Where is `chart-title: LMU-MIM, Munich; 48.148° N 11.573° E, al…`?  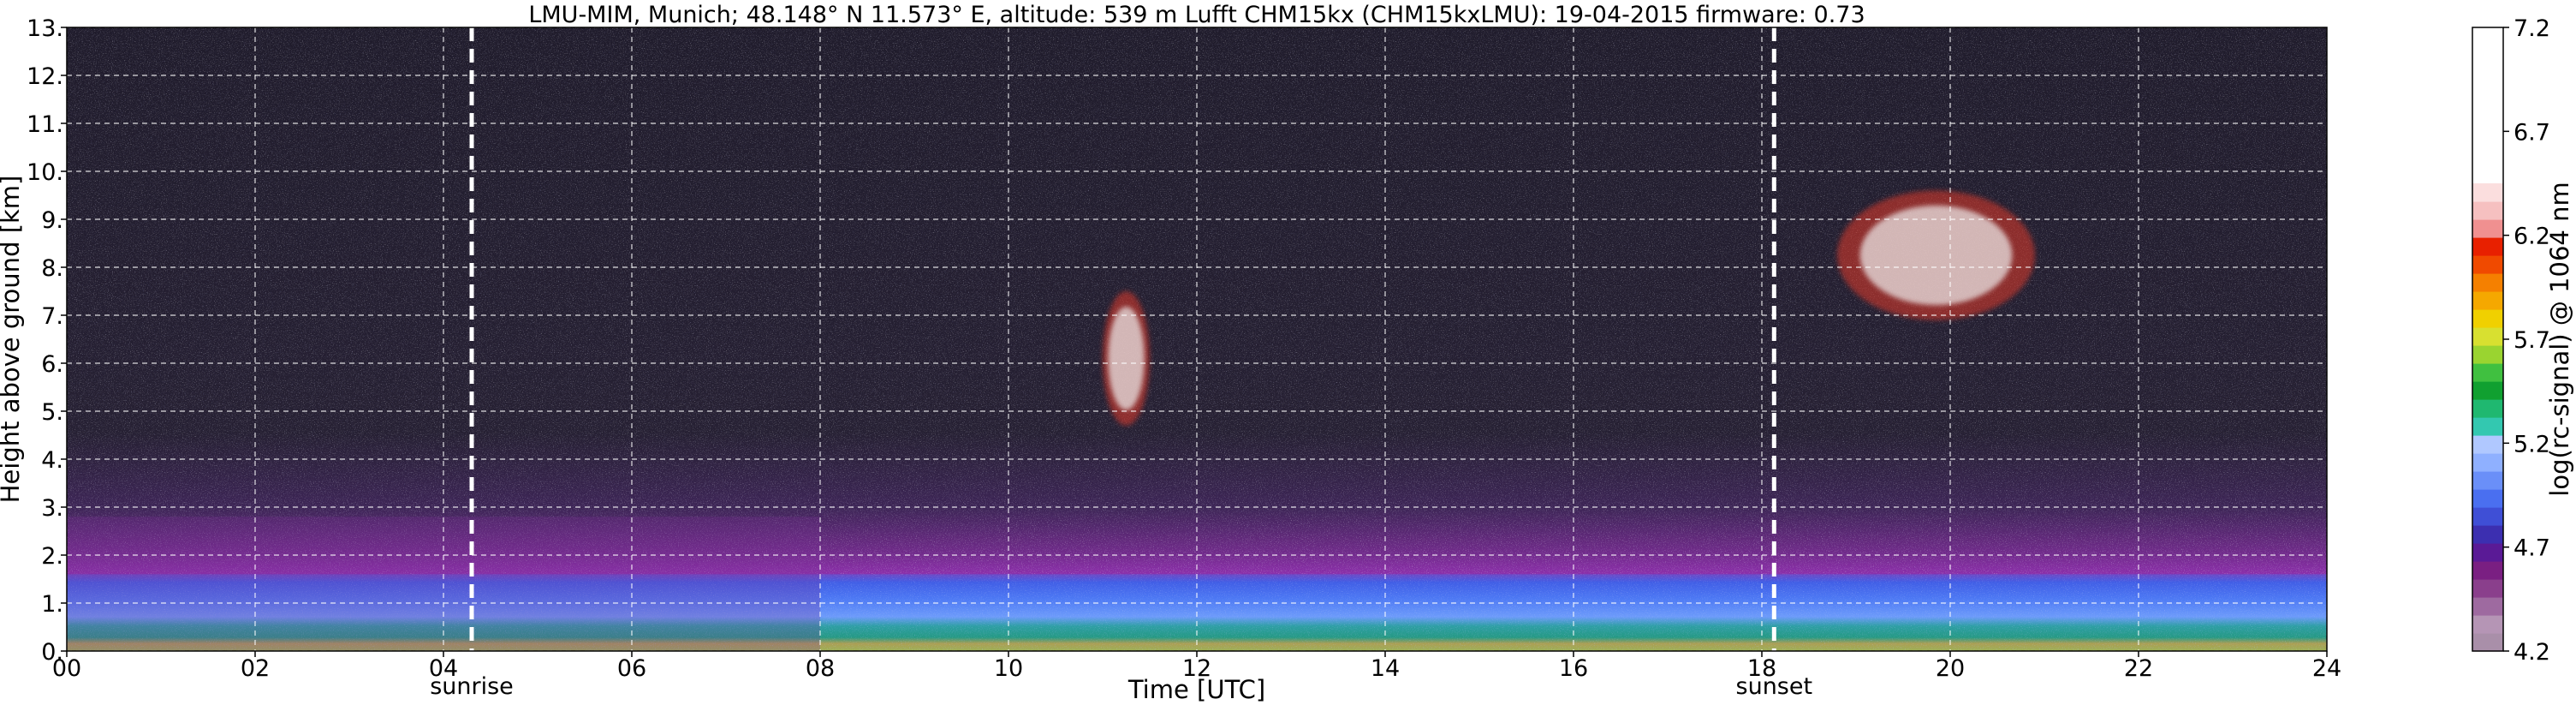
chart-title: LMU-MIM, Munich; 48.148° N 11.573° E, al… is located at coordinates (1197, 15).